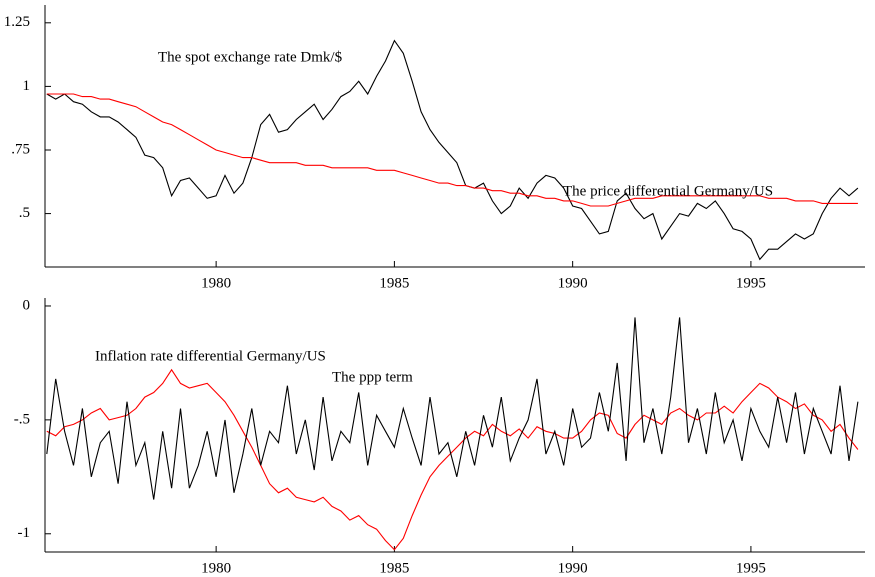 This screenshot has height=577, width=875. I want to click on y-tick-label: -.5, so click(22, 419).